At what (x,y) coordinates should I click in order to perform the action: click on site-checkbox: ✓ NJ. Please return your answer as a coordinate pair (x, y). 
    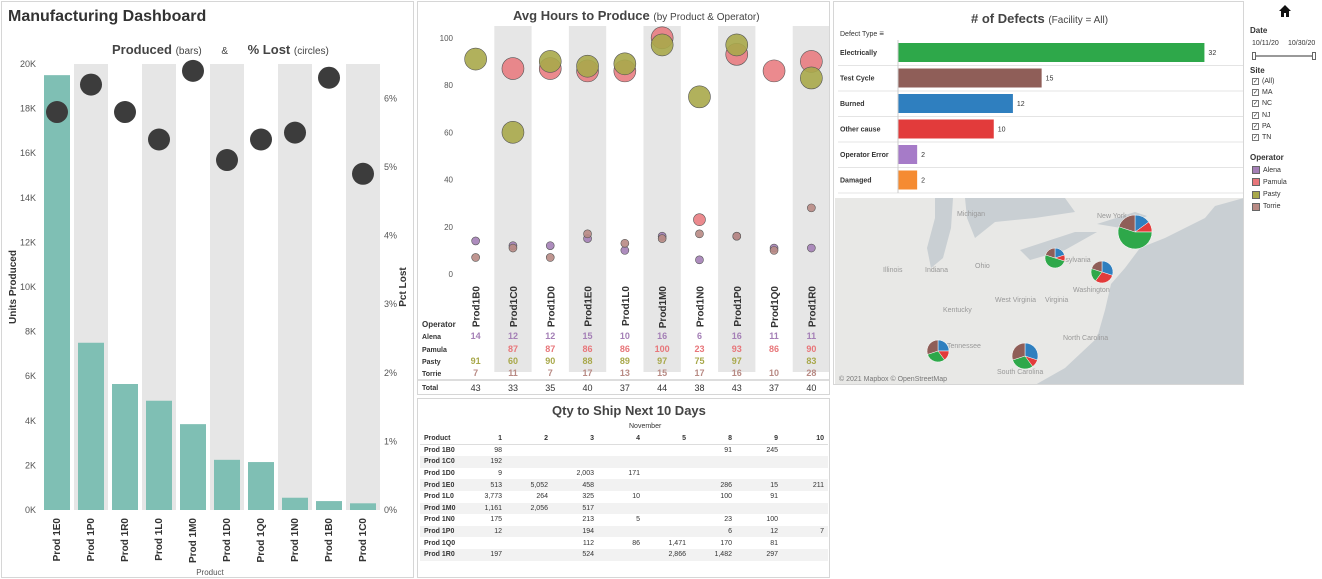
    Looking at the image, I should click on (1261, 115).